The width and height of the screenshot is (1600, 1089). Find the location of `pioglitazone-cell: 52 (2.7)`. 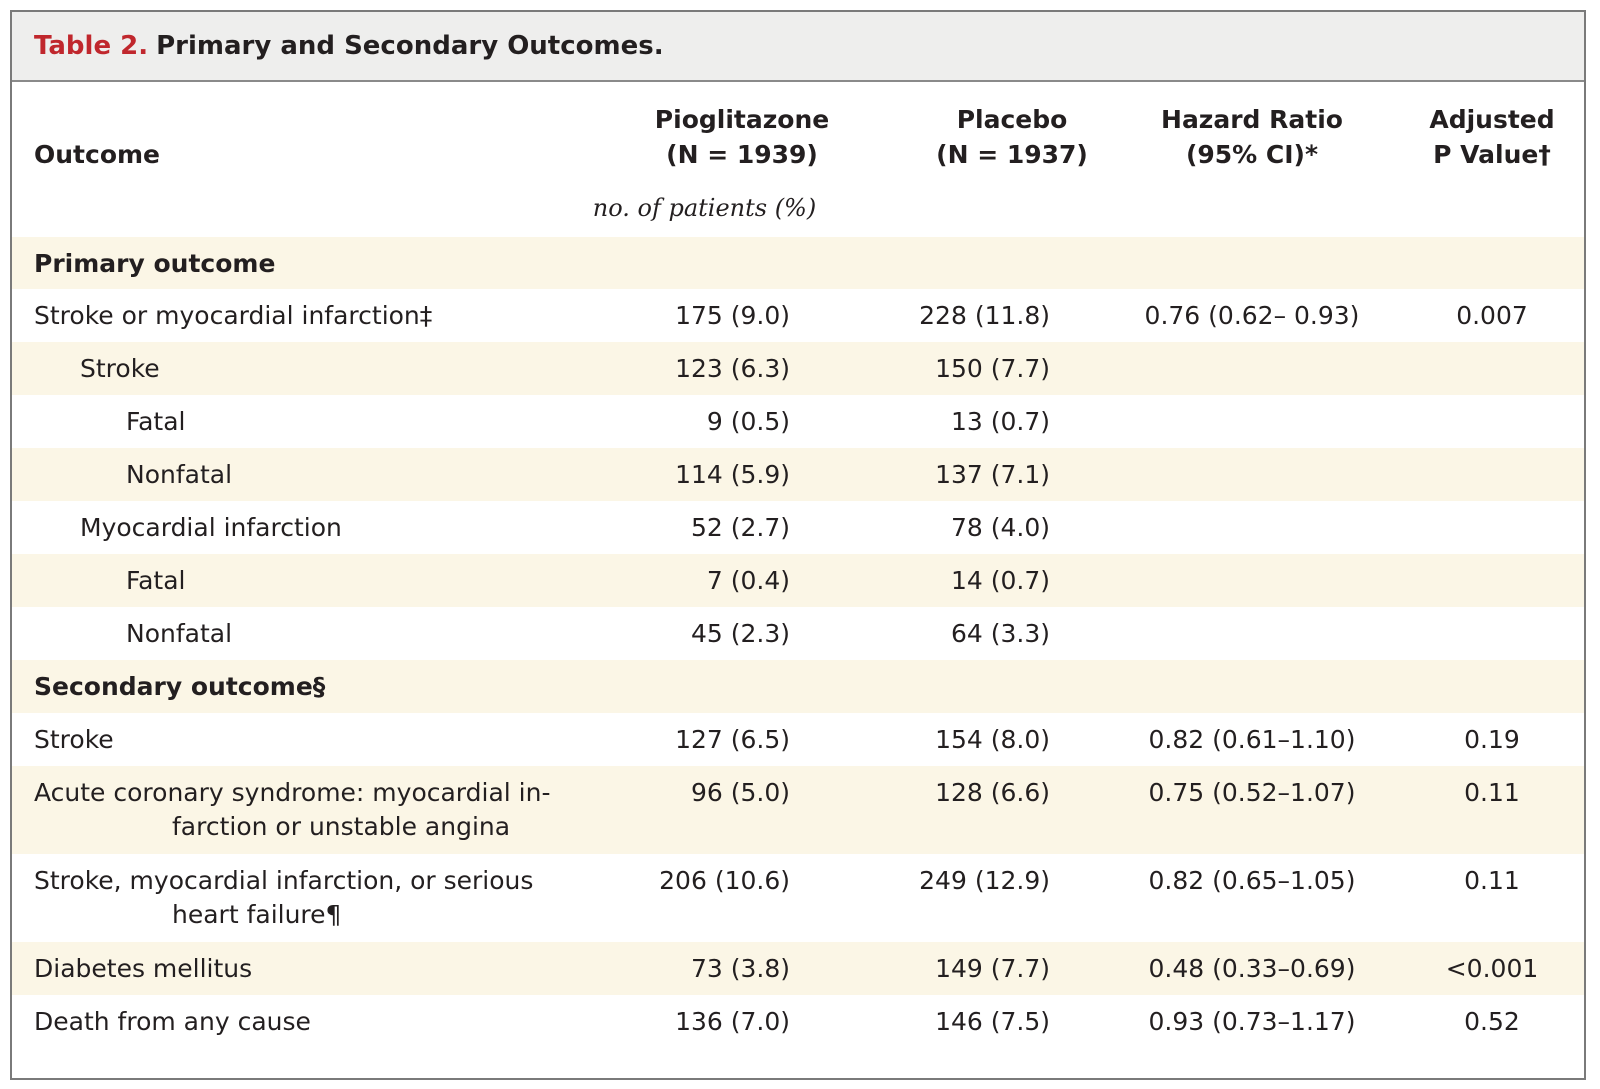

pioglitazone-cell: 52 (2.7) is located at coordinates (740, 527).